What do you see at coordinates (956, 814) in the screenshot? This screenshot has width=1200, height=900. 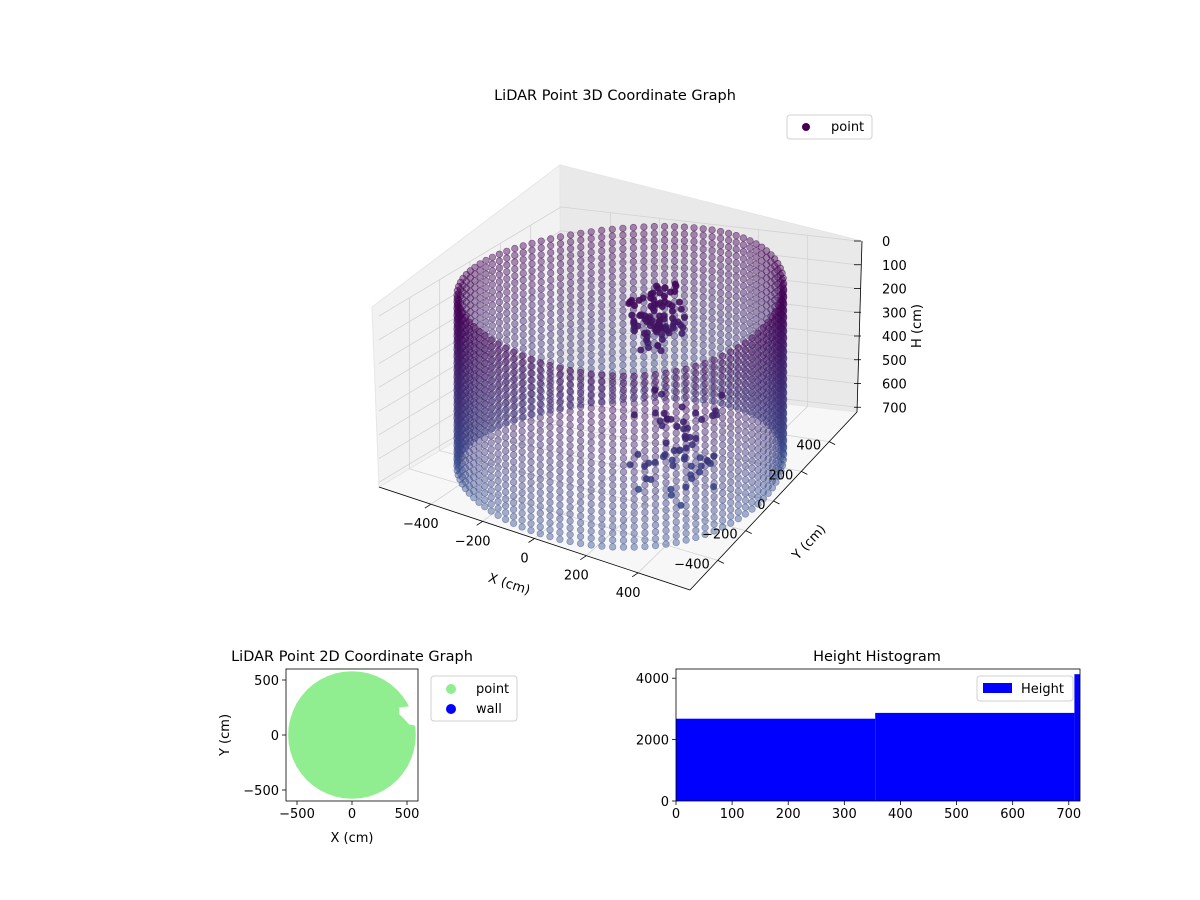 I see `x-tick-label-hist: 500` at bounding box center [956, 814].